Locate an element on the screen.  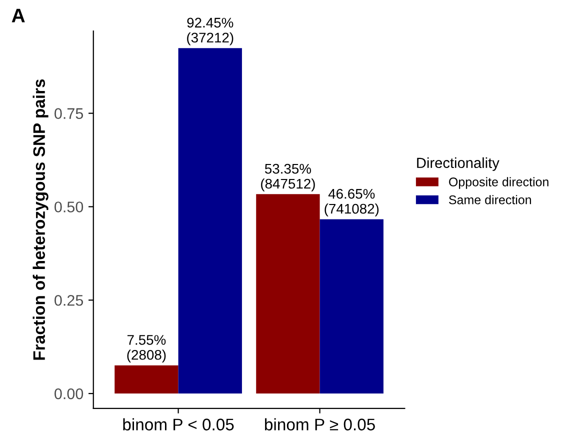
y-tick-label: 0.75 is located at coordinates (69, 113).